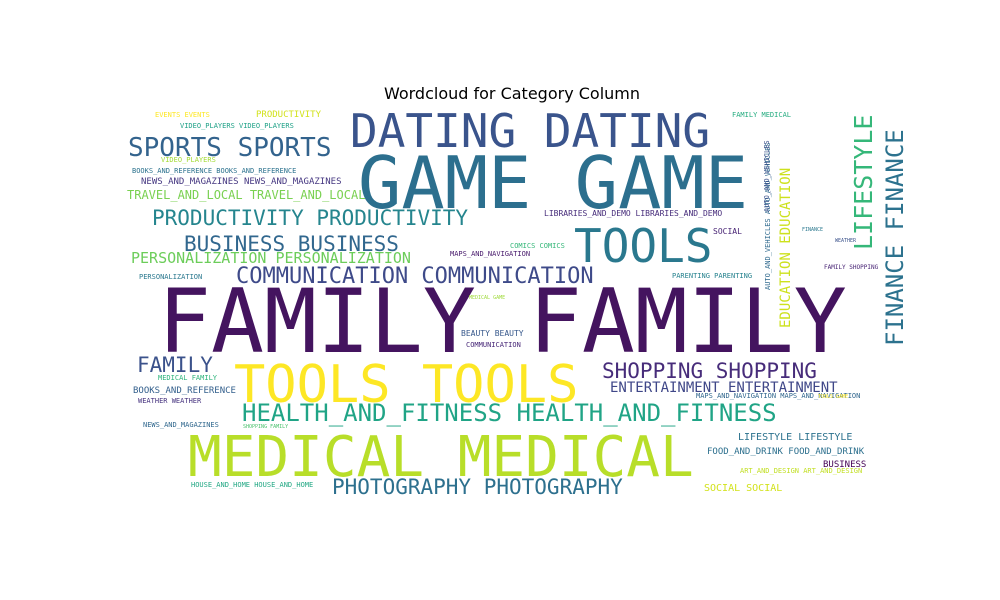 The image size is (1000, 600). I want to click on wordcloud-word: ART_AND_DESIGN ART_AND_DESIGN, so click(801, 471).